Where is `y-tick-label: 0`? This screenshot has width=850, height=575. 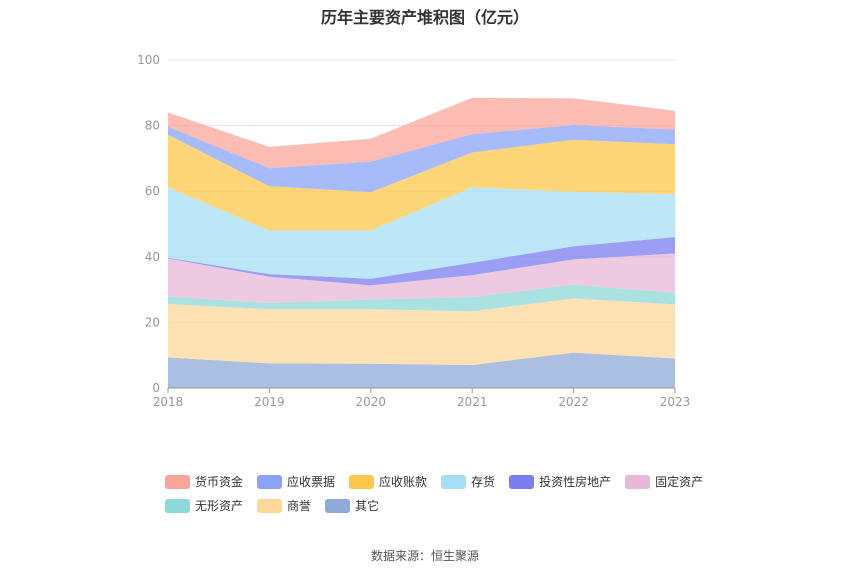 y-tick-label: 0 is located at coordinates (156, 388).